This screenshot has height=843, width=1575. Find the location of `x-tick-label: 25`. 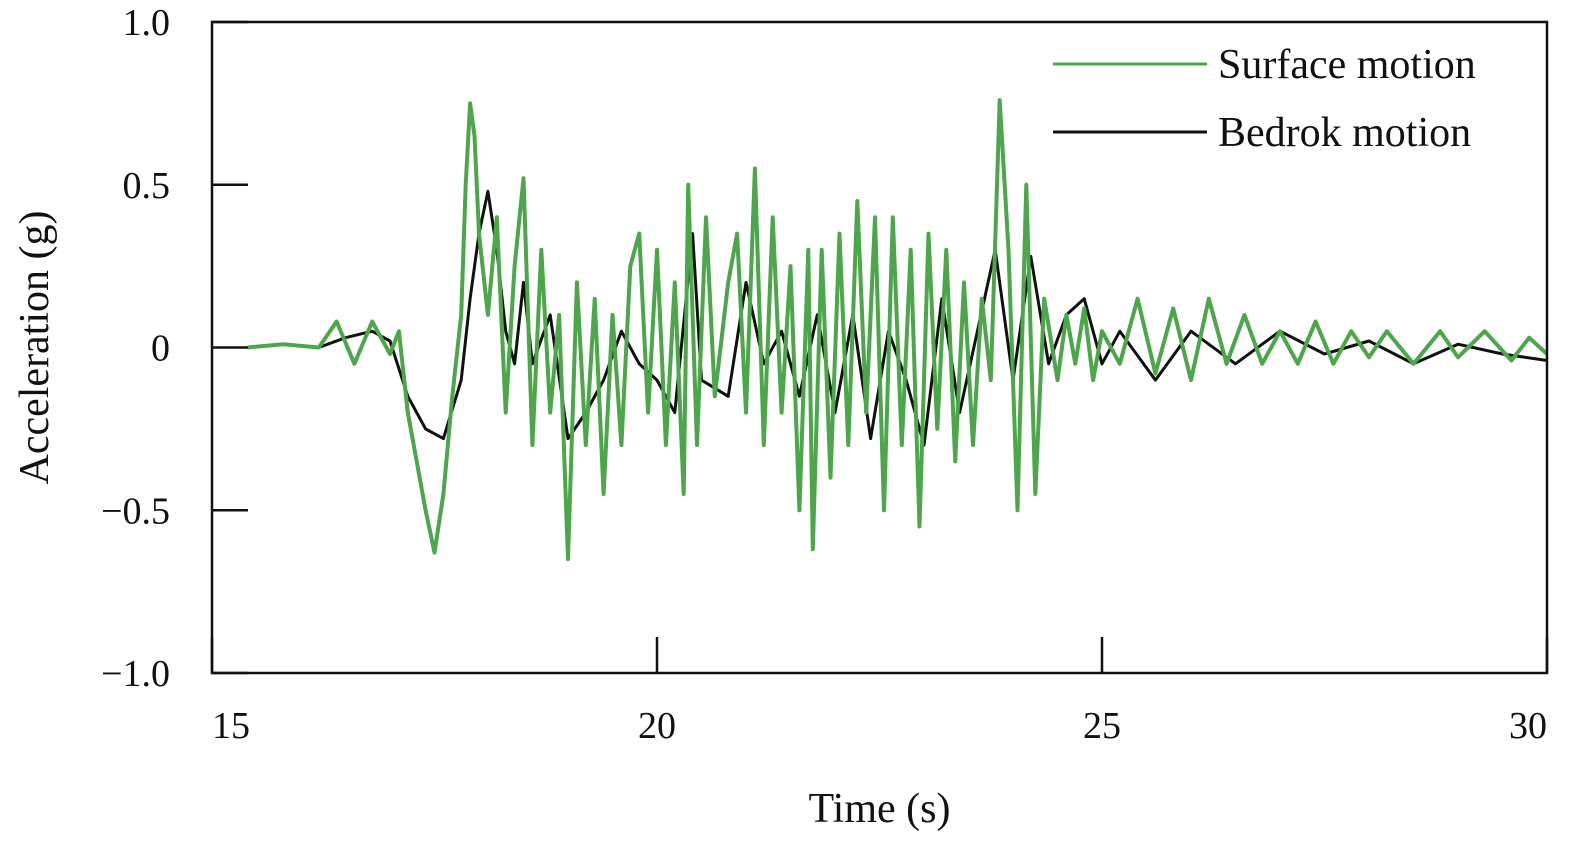

x-tick-label: 25 is located at coordinates (1102, 726).